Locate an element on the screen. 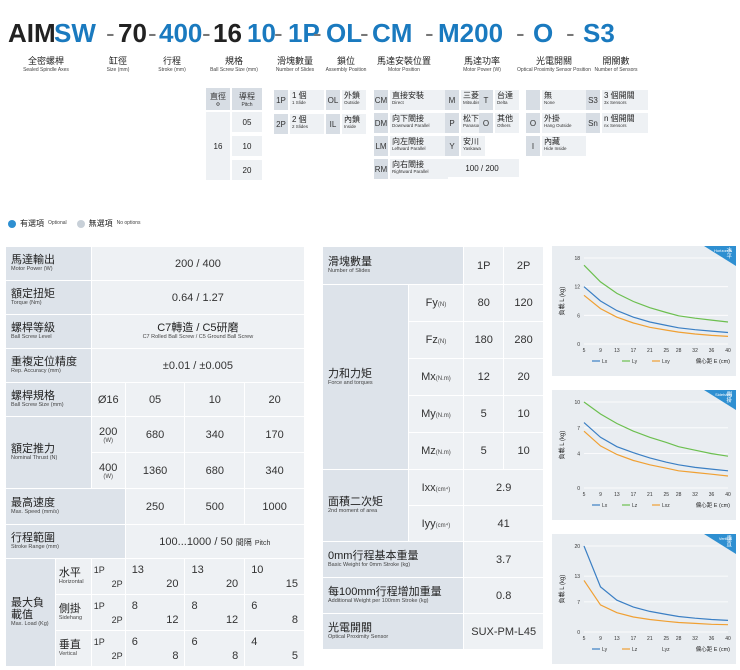 The height and width of the screenshot is (670, 740). thrust-label: 額定推力 Nominal Thrust (N) is located at coordinates (48, 452).